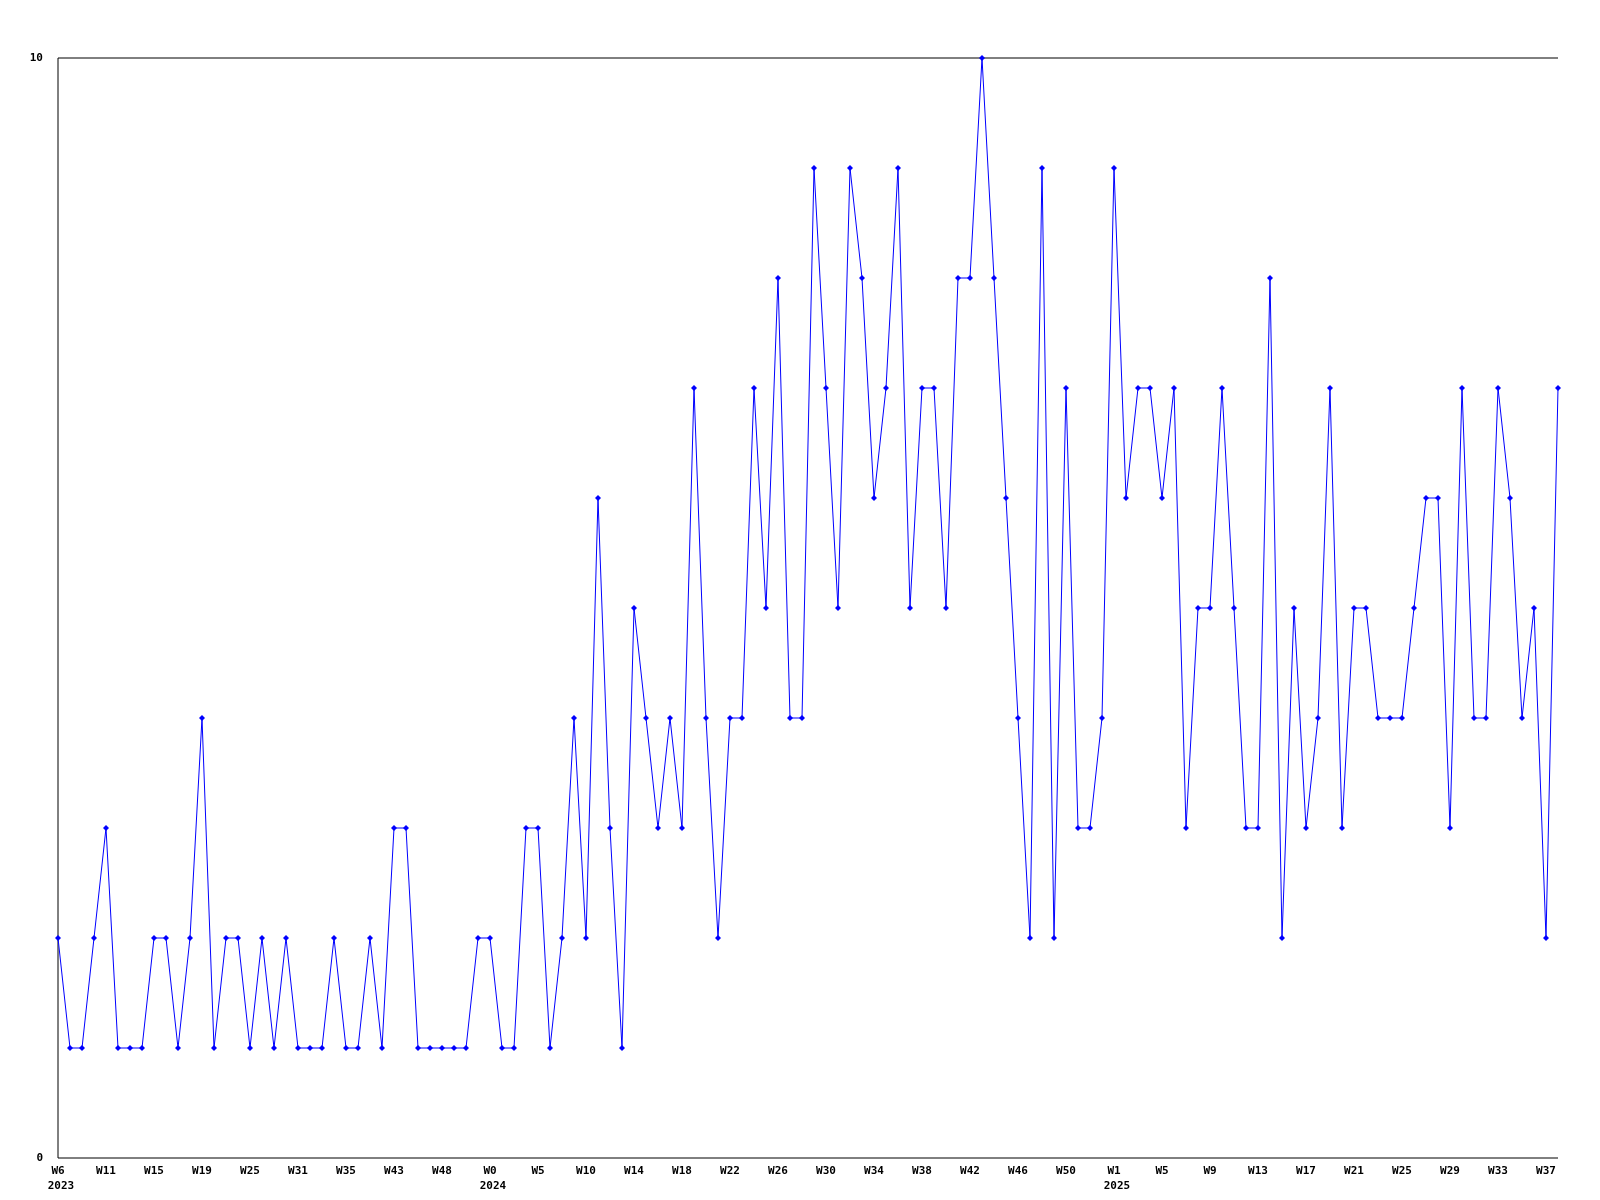 The height and width of the screenshot is (1200, 1600). I want to click on x-tick-label: W30, so click(826, 1170).